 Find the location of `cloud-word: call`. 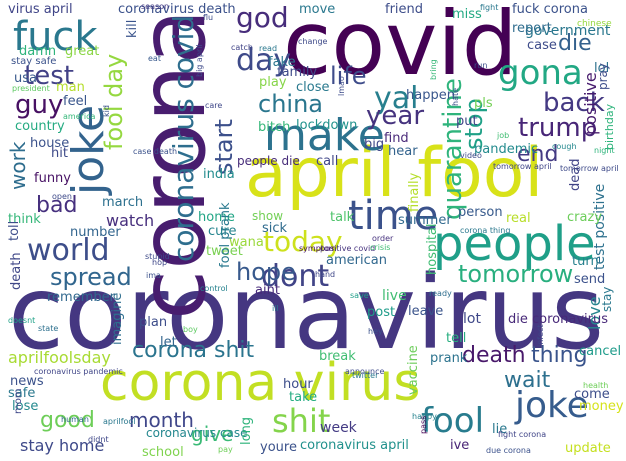

cloud-word: call is located at coordinates (327, 161).